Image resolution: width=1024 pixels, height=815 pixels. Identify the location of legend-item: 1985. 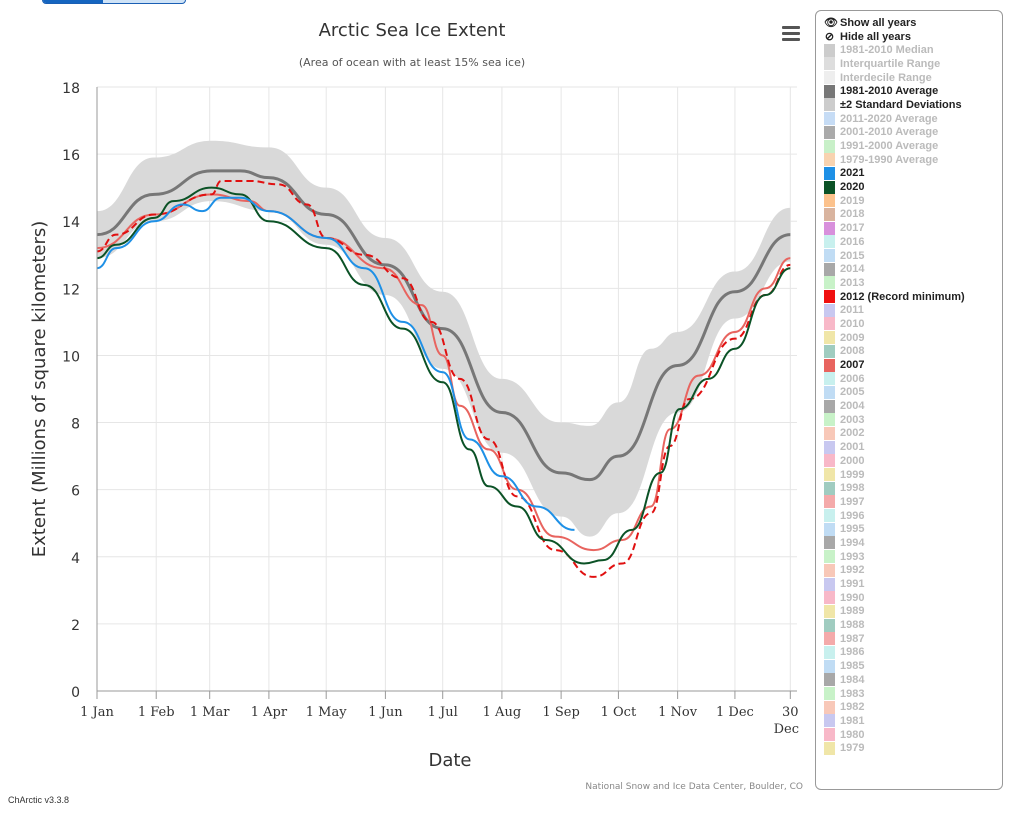
(913, 666).